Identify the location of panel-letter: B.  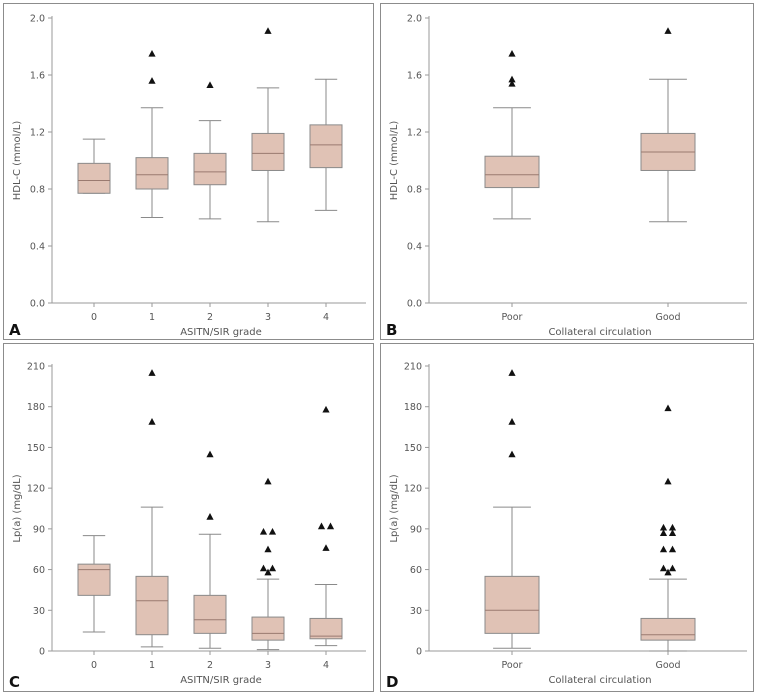
(391, 330).